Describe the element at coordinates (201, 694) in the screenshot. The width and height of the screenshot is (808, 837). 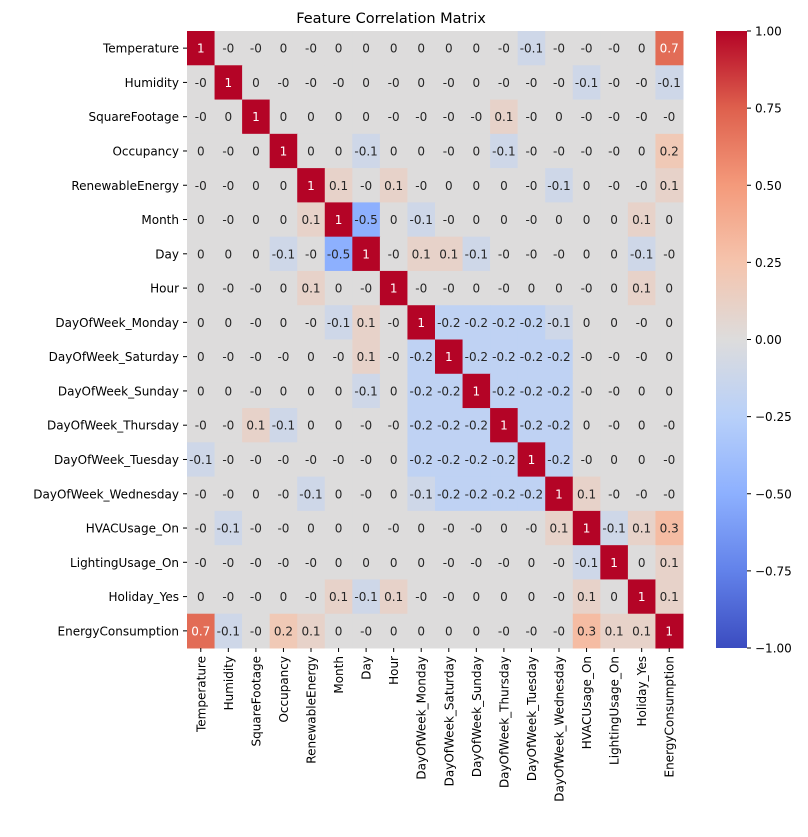
I see `x-tick-label: Temperature` at that location.